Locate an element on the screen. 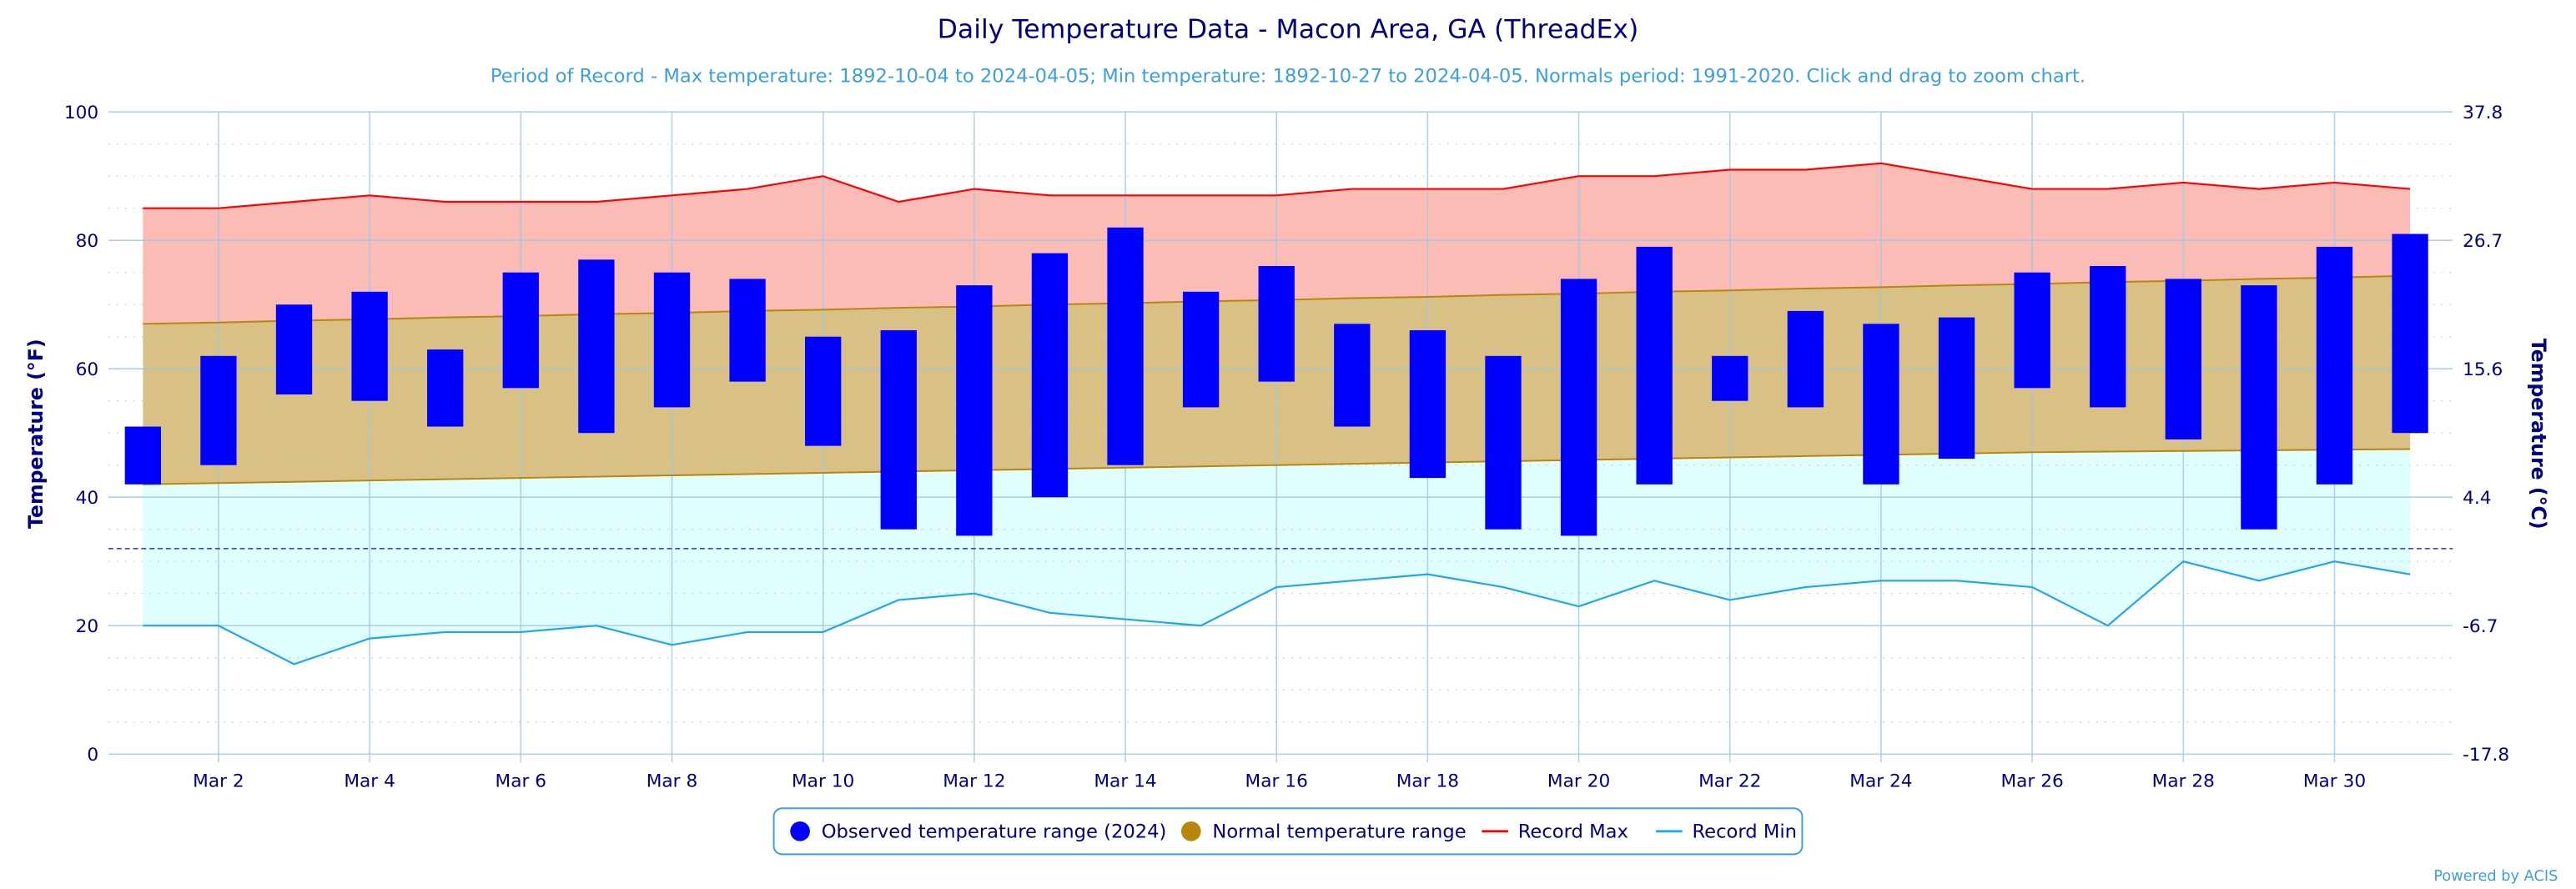 This screenshot has width=2576, height=889. legend-item-normal: Normal temperature range is located at coordinates (1323, 832).